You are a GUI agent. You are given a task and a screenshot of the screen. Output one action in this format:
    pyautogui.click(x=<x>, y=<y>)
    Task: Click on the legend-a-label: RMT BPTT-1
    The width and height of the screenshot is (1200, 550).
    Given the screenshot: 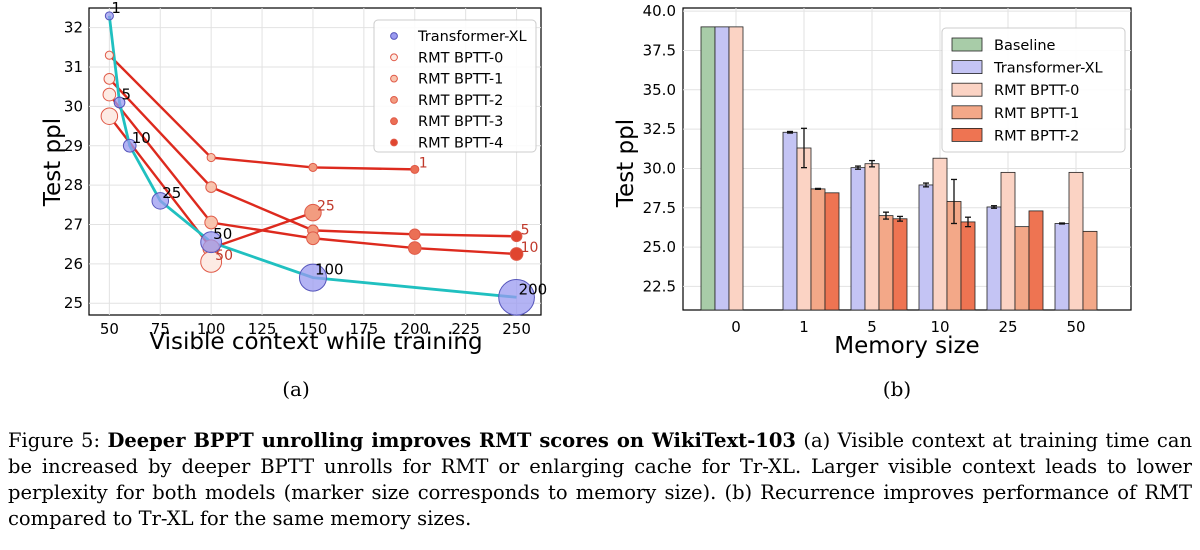 What is the action you would take?
    pyautogui.click(x=460, y=80)
    